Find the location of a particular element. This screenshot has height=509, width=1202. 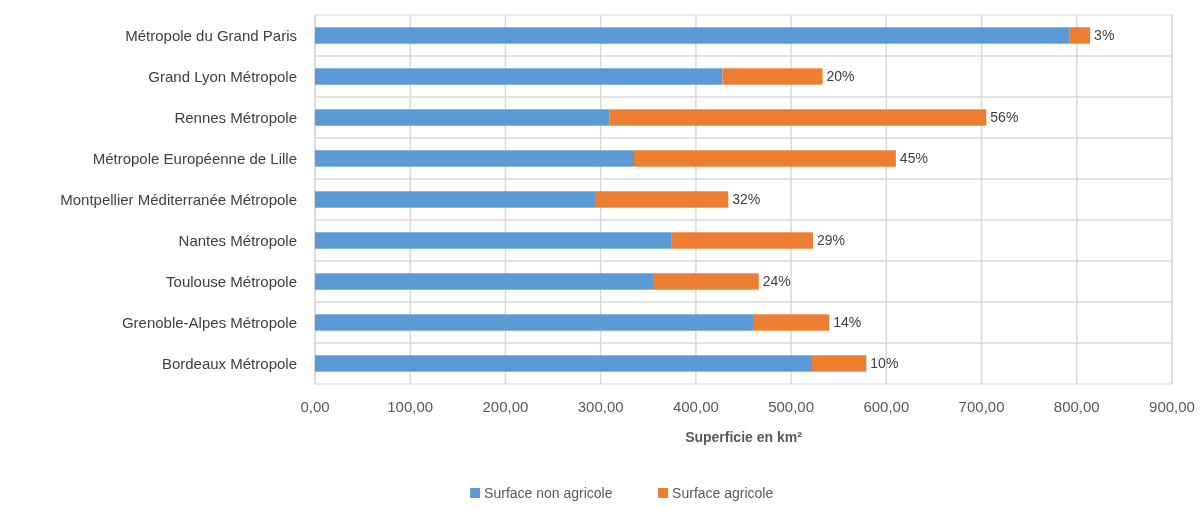

y-tick-label: Grenoble-Alpes Métropole is located at coordinates (209, 322).